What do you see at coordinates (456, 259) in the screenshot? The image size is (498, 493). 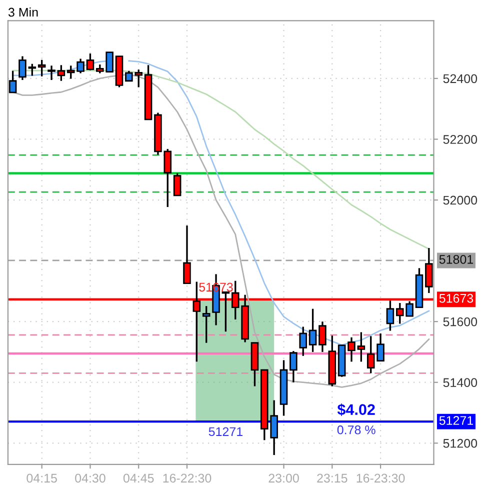 I see `ref-line-label: 51801` at bounding box center [456, 259].